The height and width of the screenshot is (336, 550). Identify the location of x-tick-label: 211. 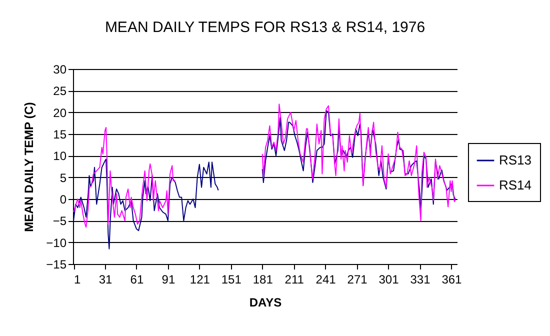
(294, 279).